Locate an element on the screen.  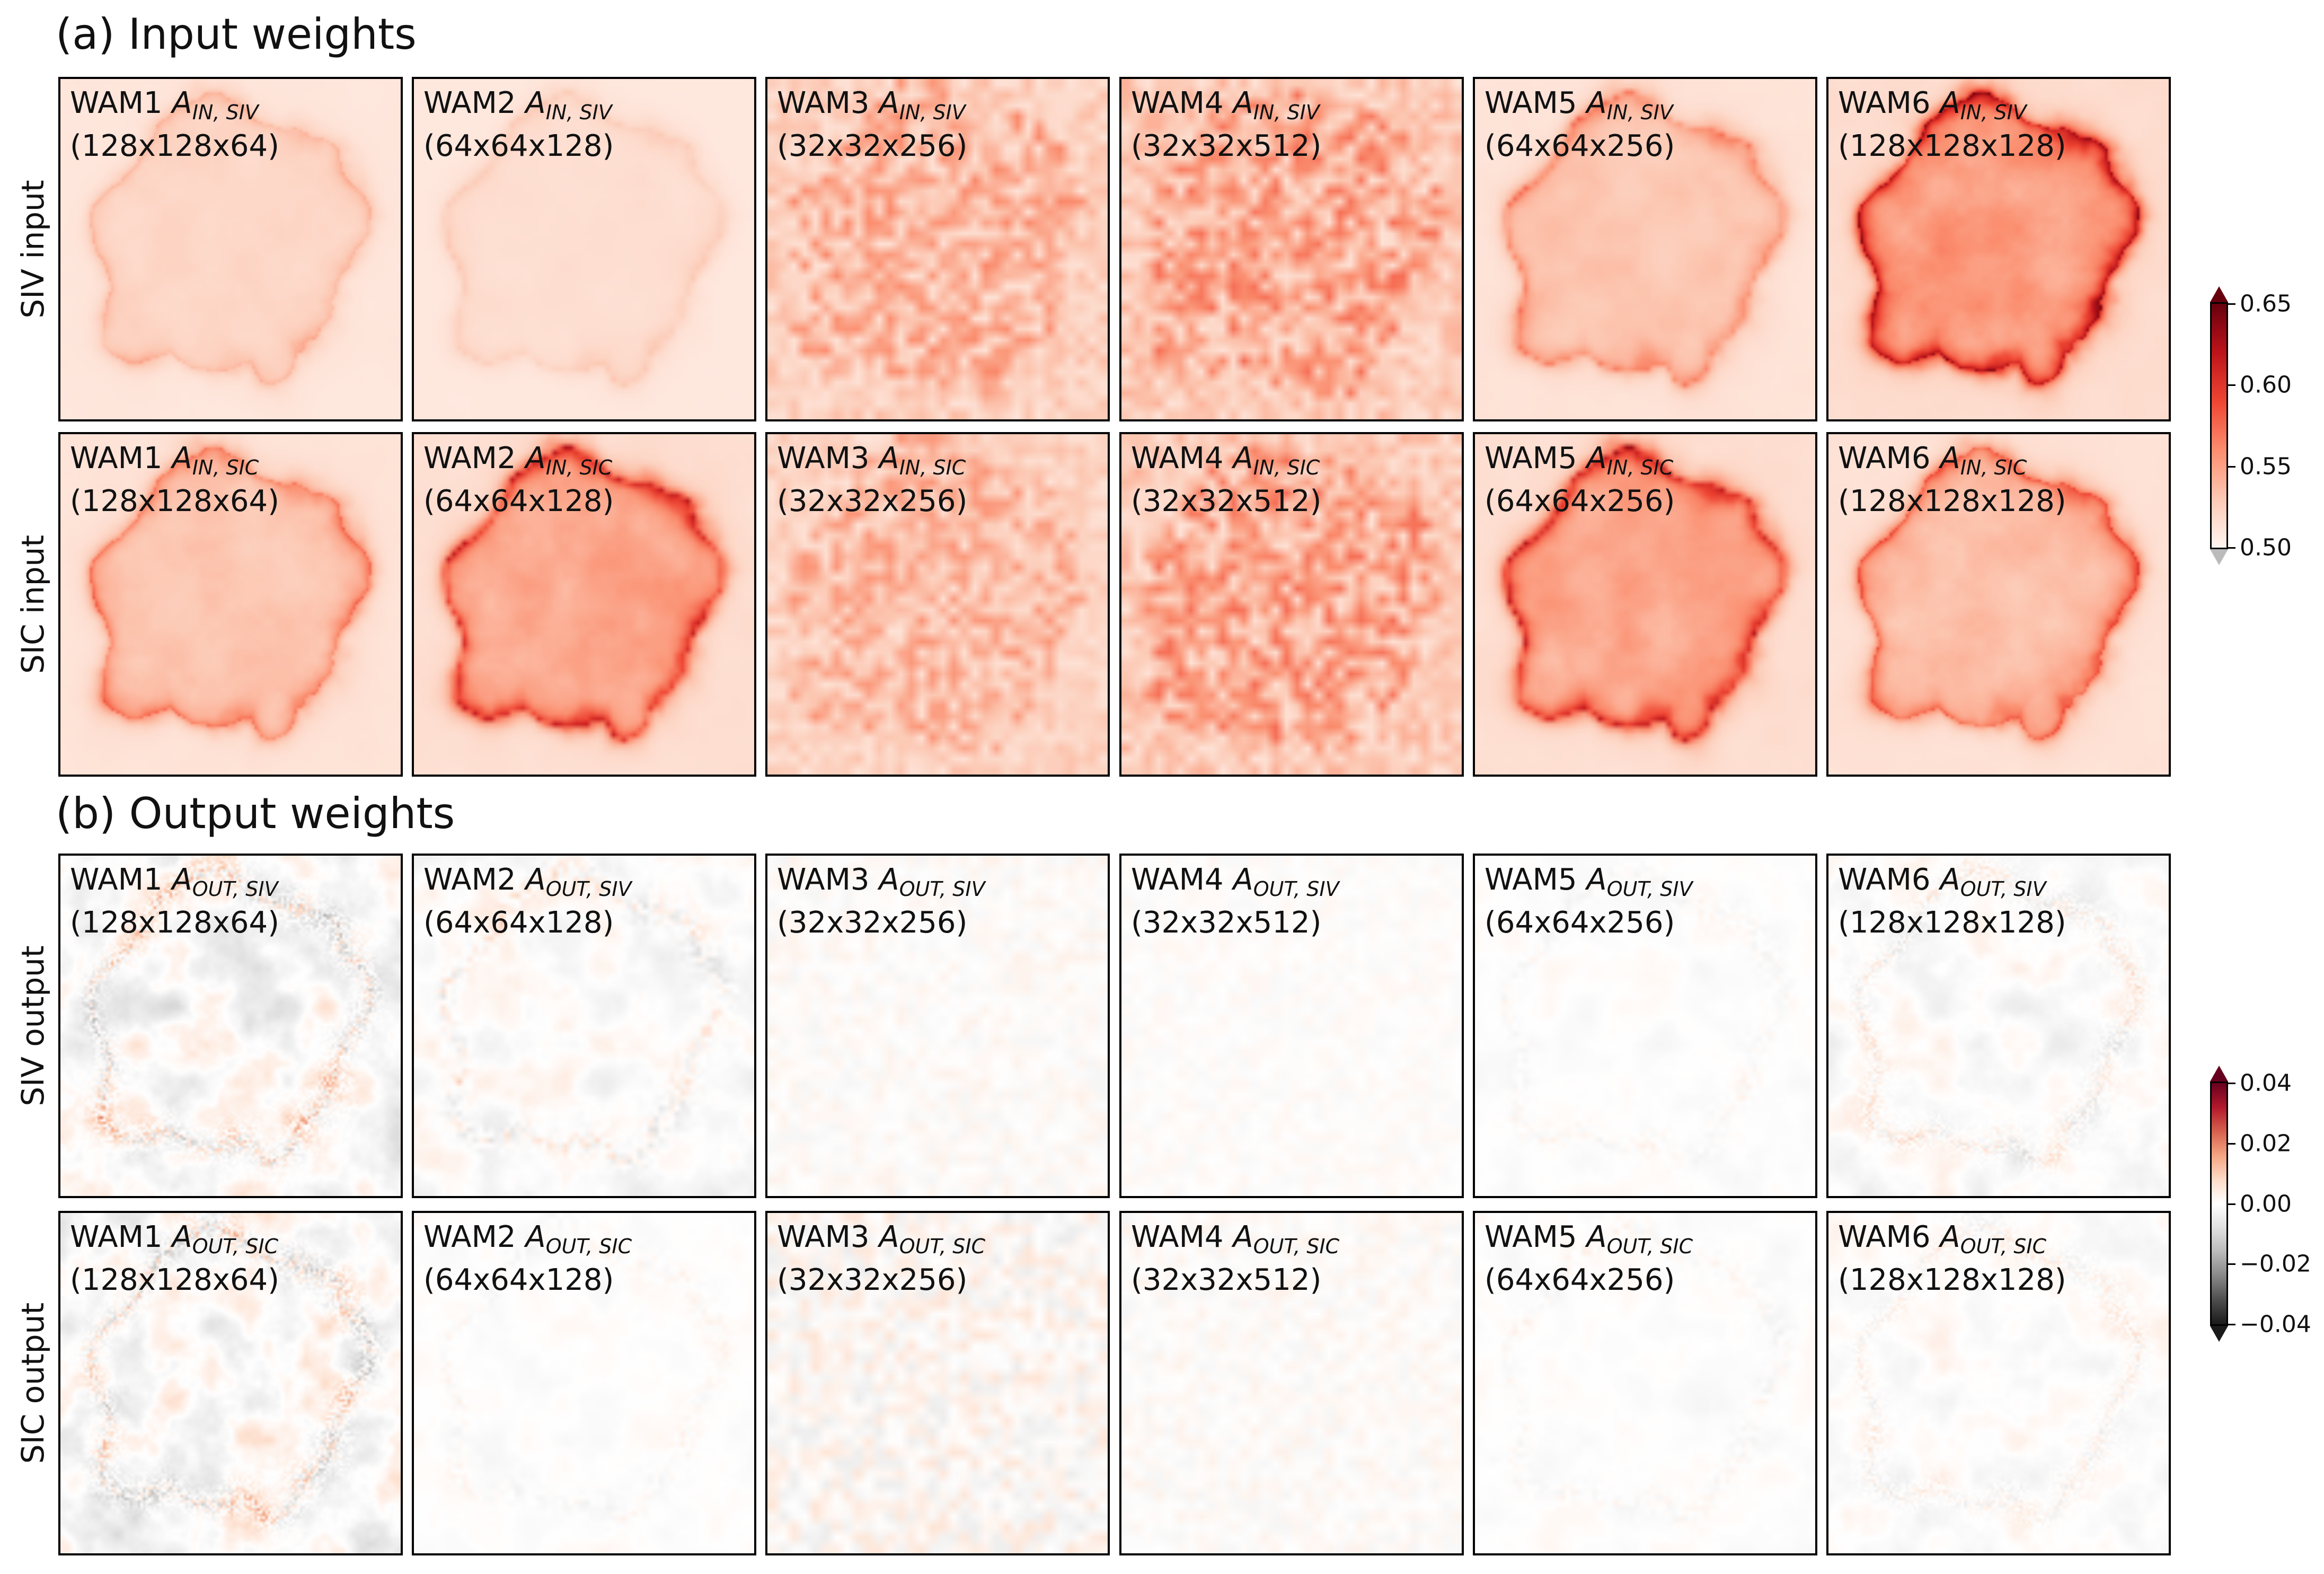
panel-title: WAM3 AOUT, SIV (32x32x256) is located at coordinates (881, 901).